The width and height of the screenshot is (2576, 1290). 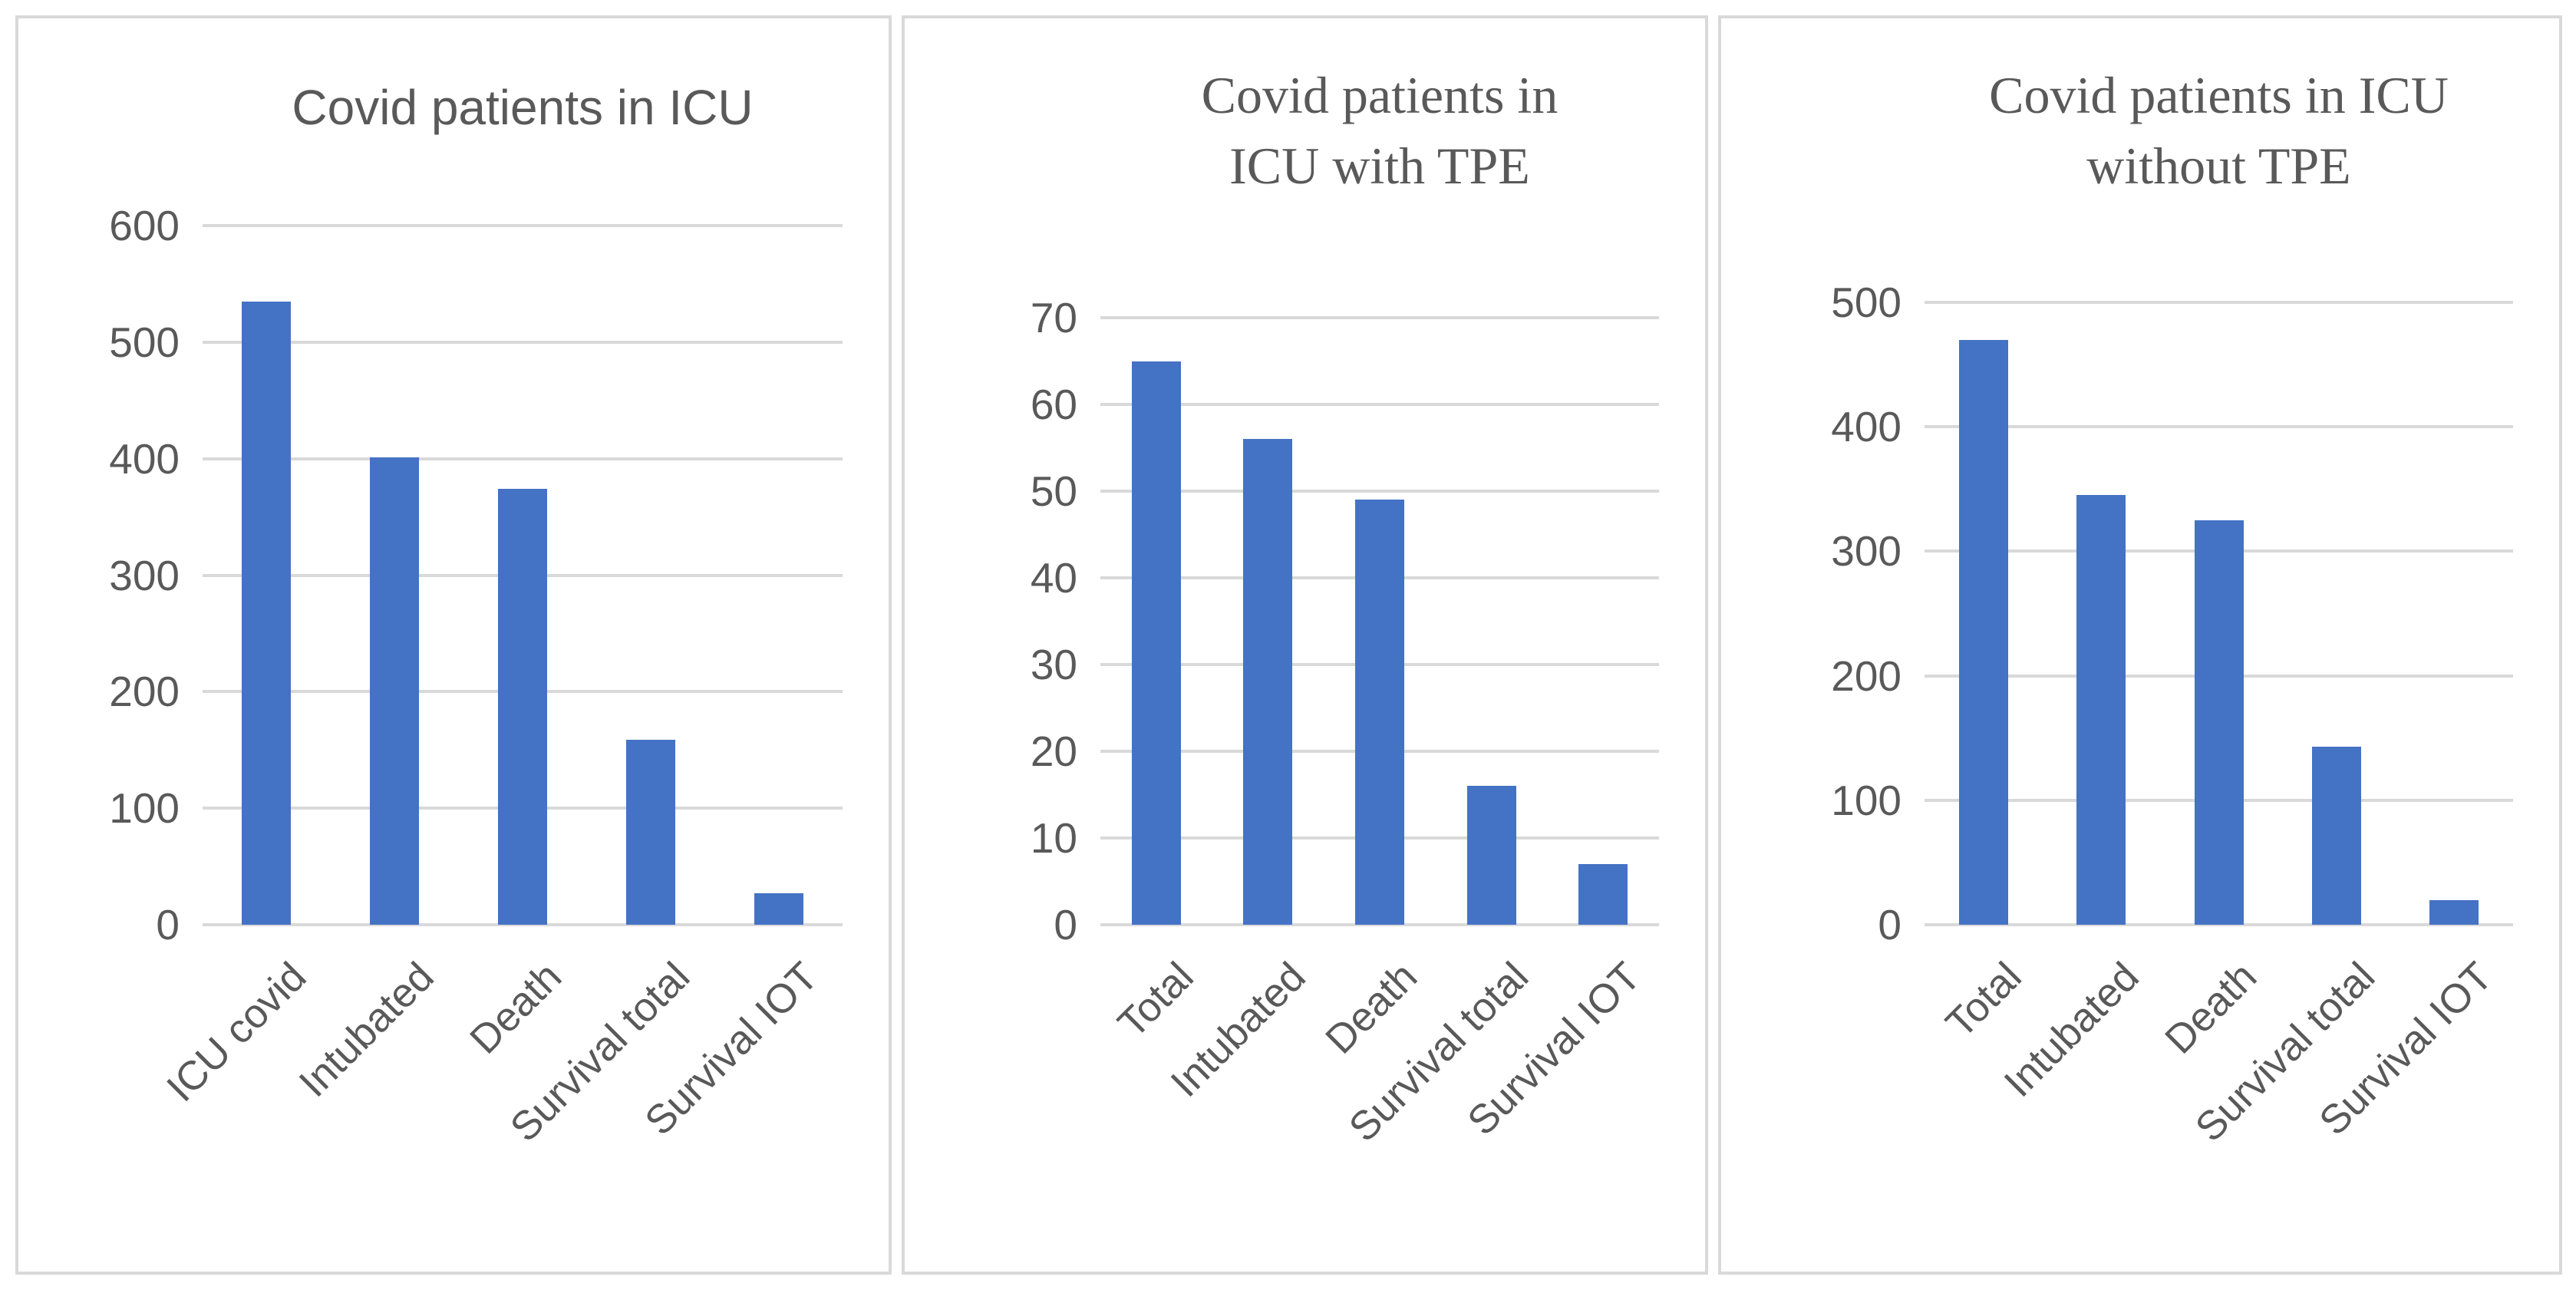 What do you see at coordinates (1379, 131) in the screenshot?
I see `chart-title: Covid patients in ICU with TPE` at bounding box center [1379, 131].